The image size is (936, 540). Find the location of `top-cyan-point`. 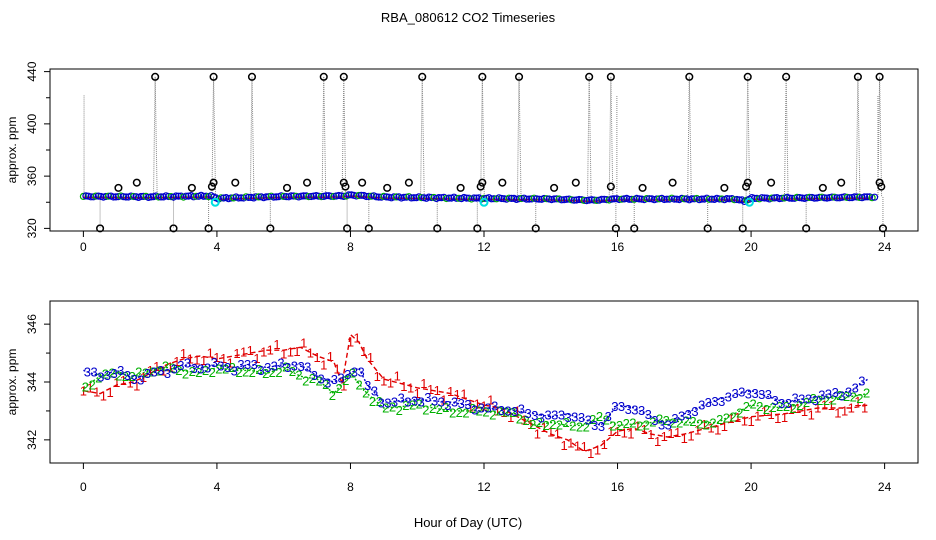

top-cyan-point is located at coordinates (215, 202).